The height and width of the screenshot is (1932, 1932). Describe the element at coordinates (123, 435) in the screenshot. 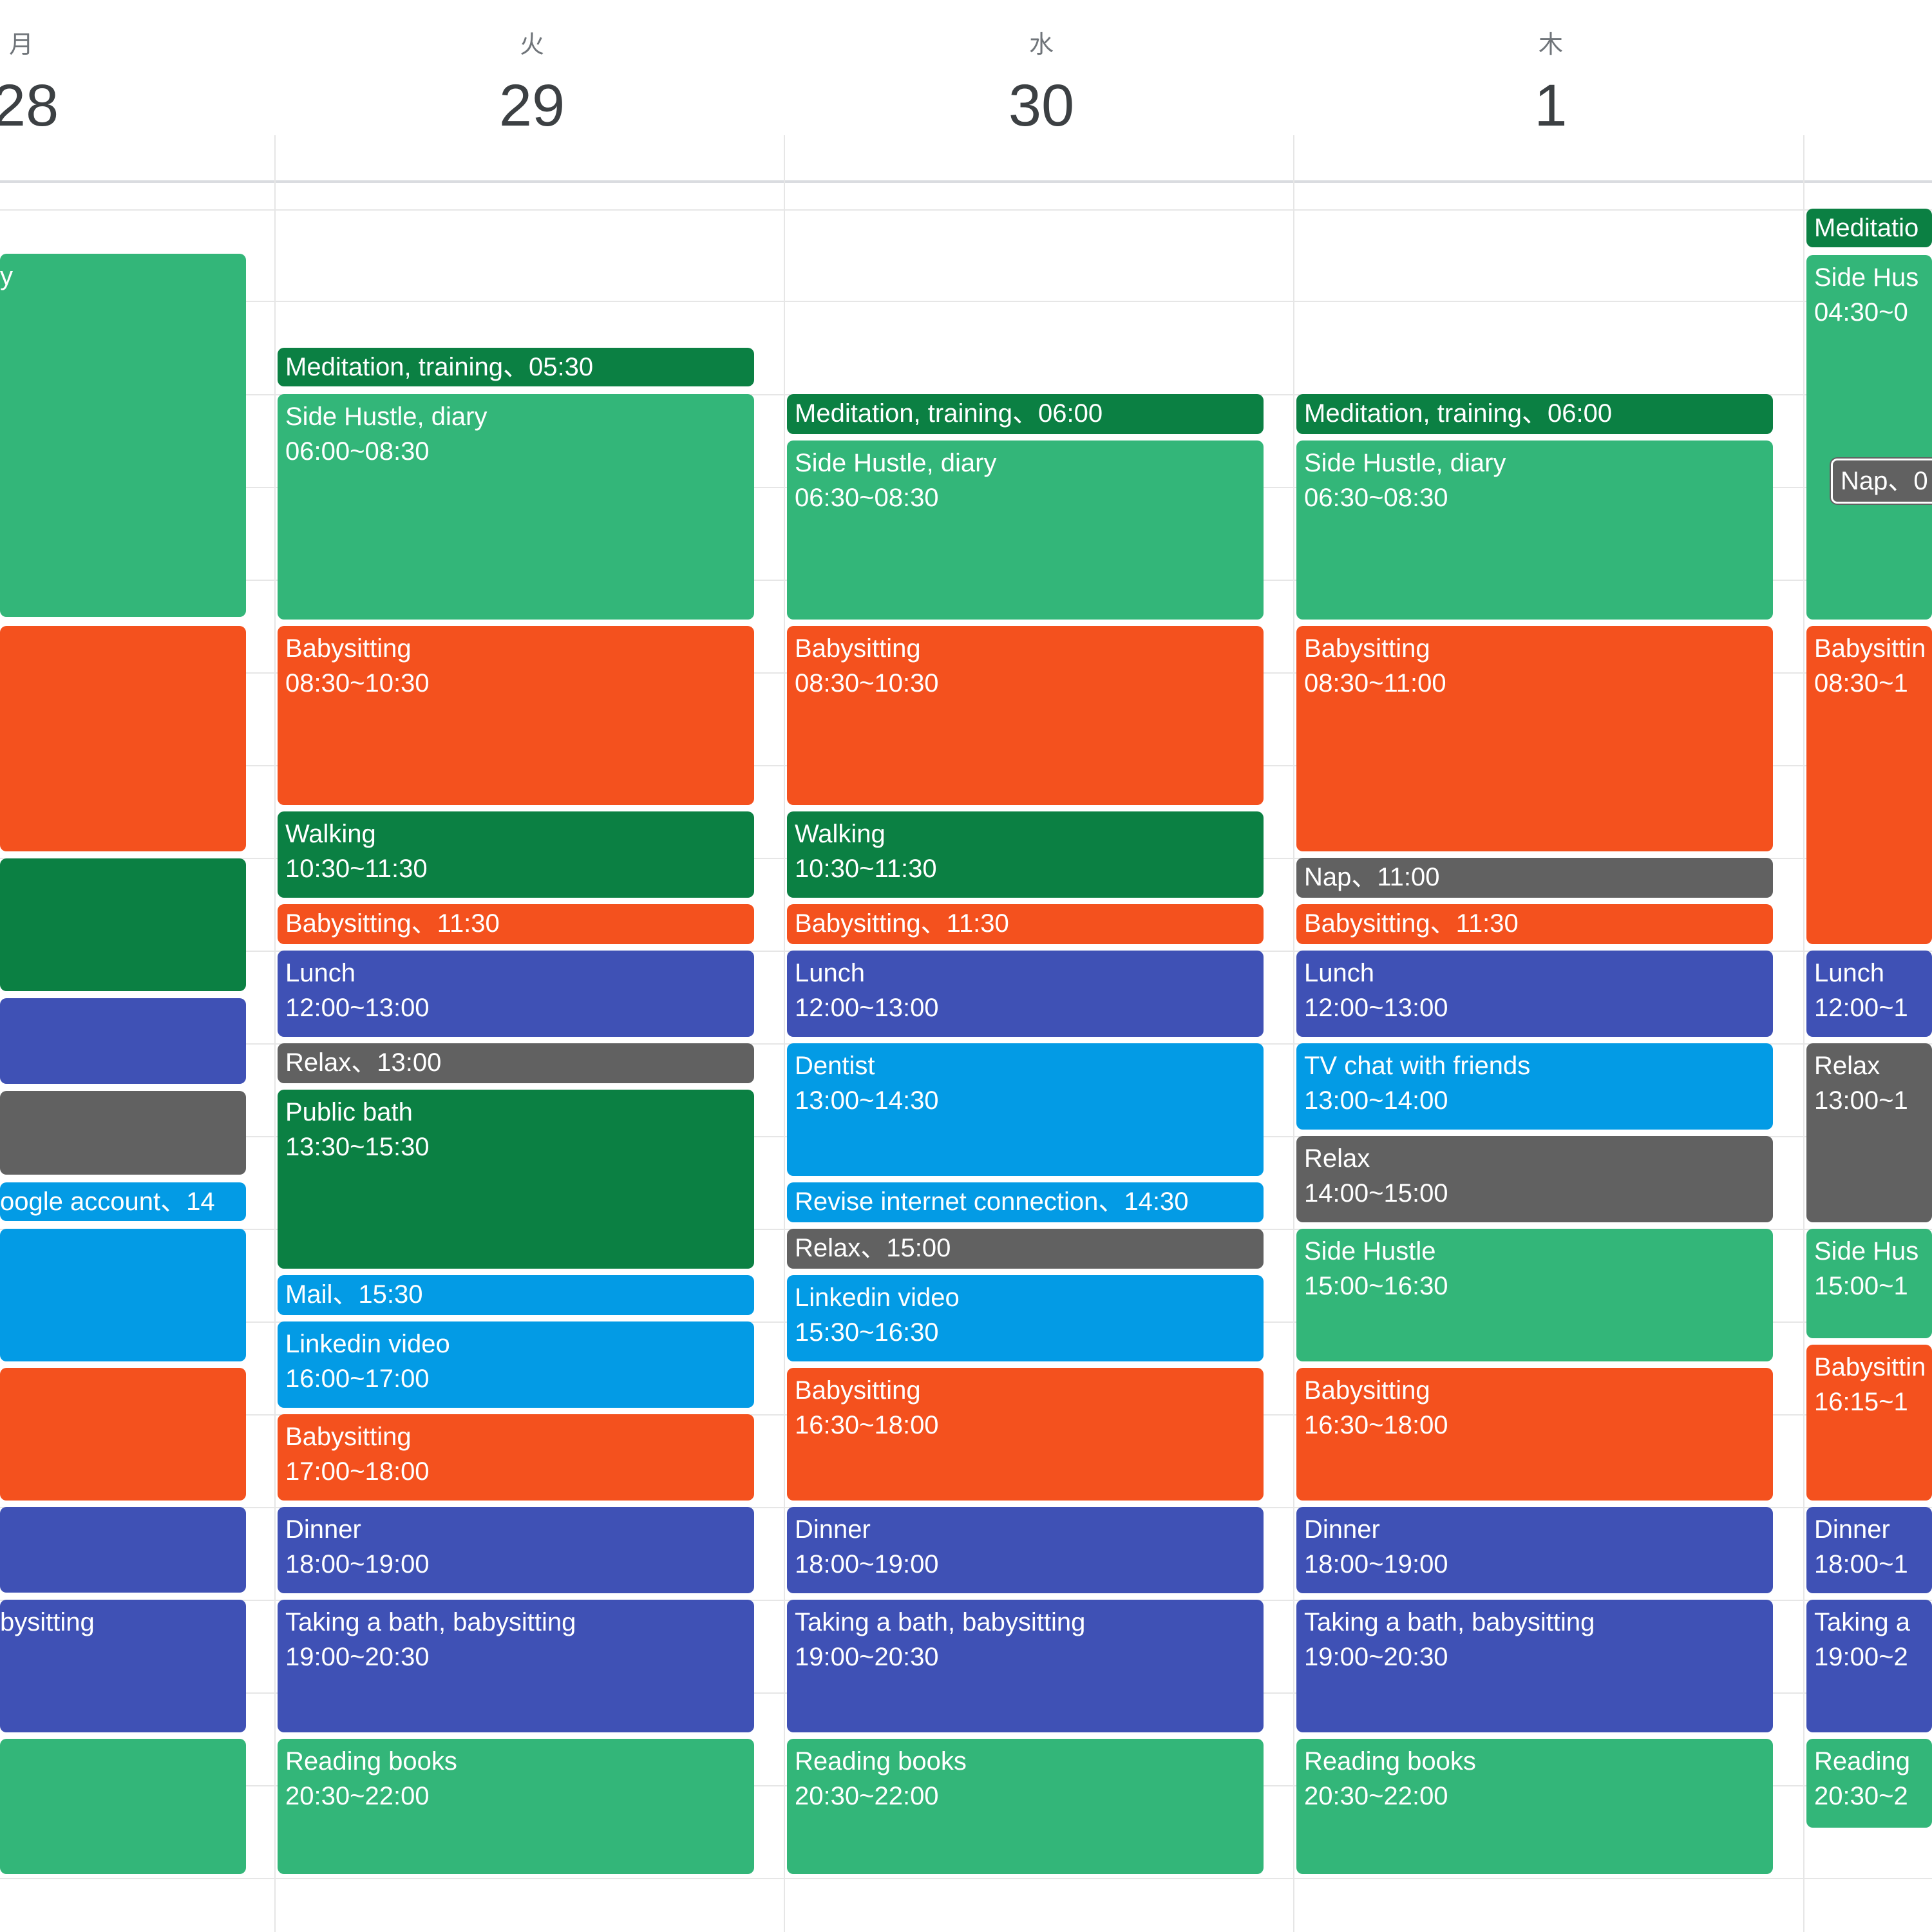

I see `calendar-event: y` at that location.